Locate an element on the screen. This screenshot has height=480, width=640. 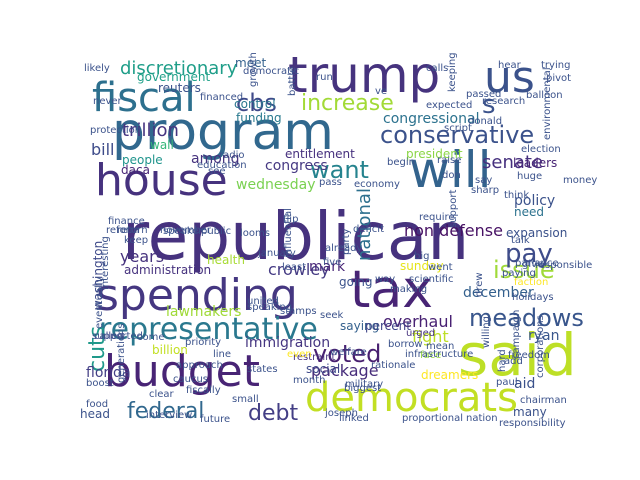
cloud-word-president: president is located at coordinates (434, 154).